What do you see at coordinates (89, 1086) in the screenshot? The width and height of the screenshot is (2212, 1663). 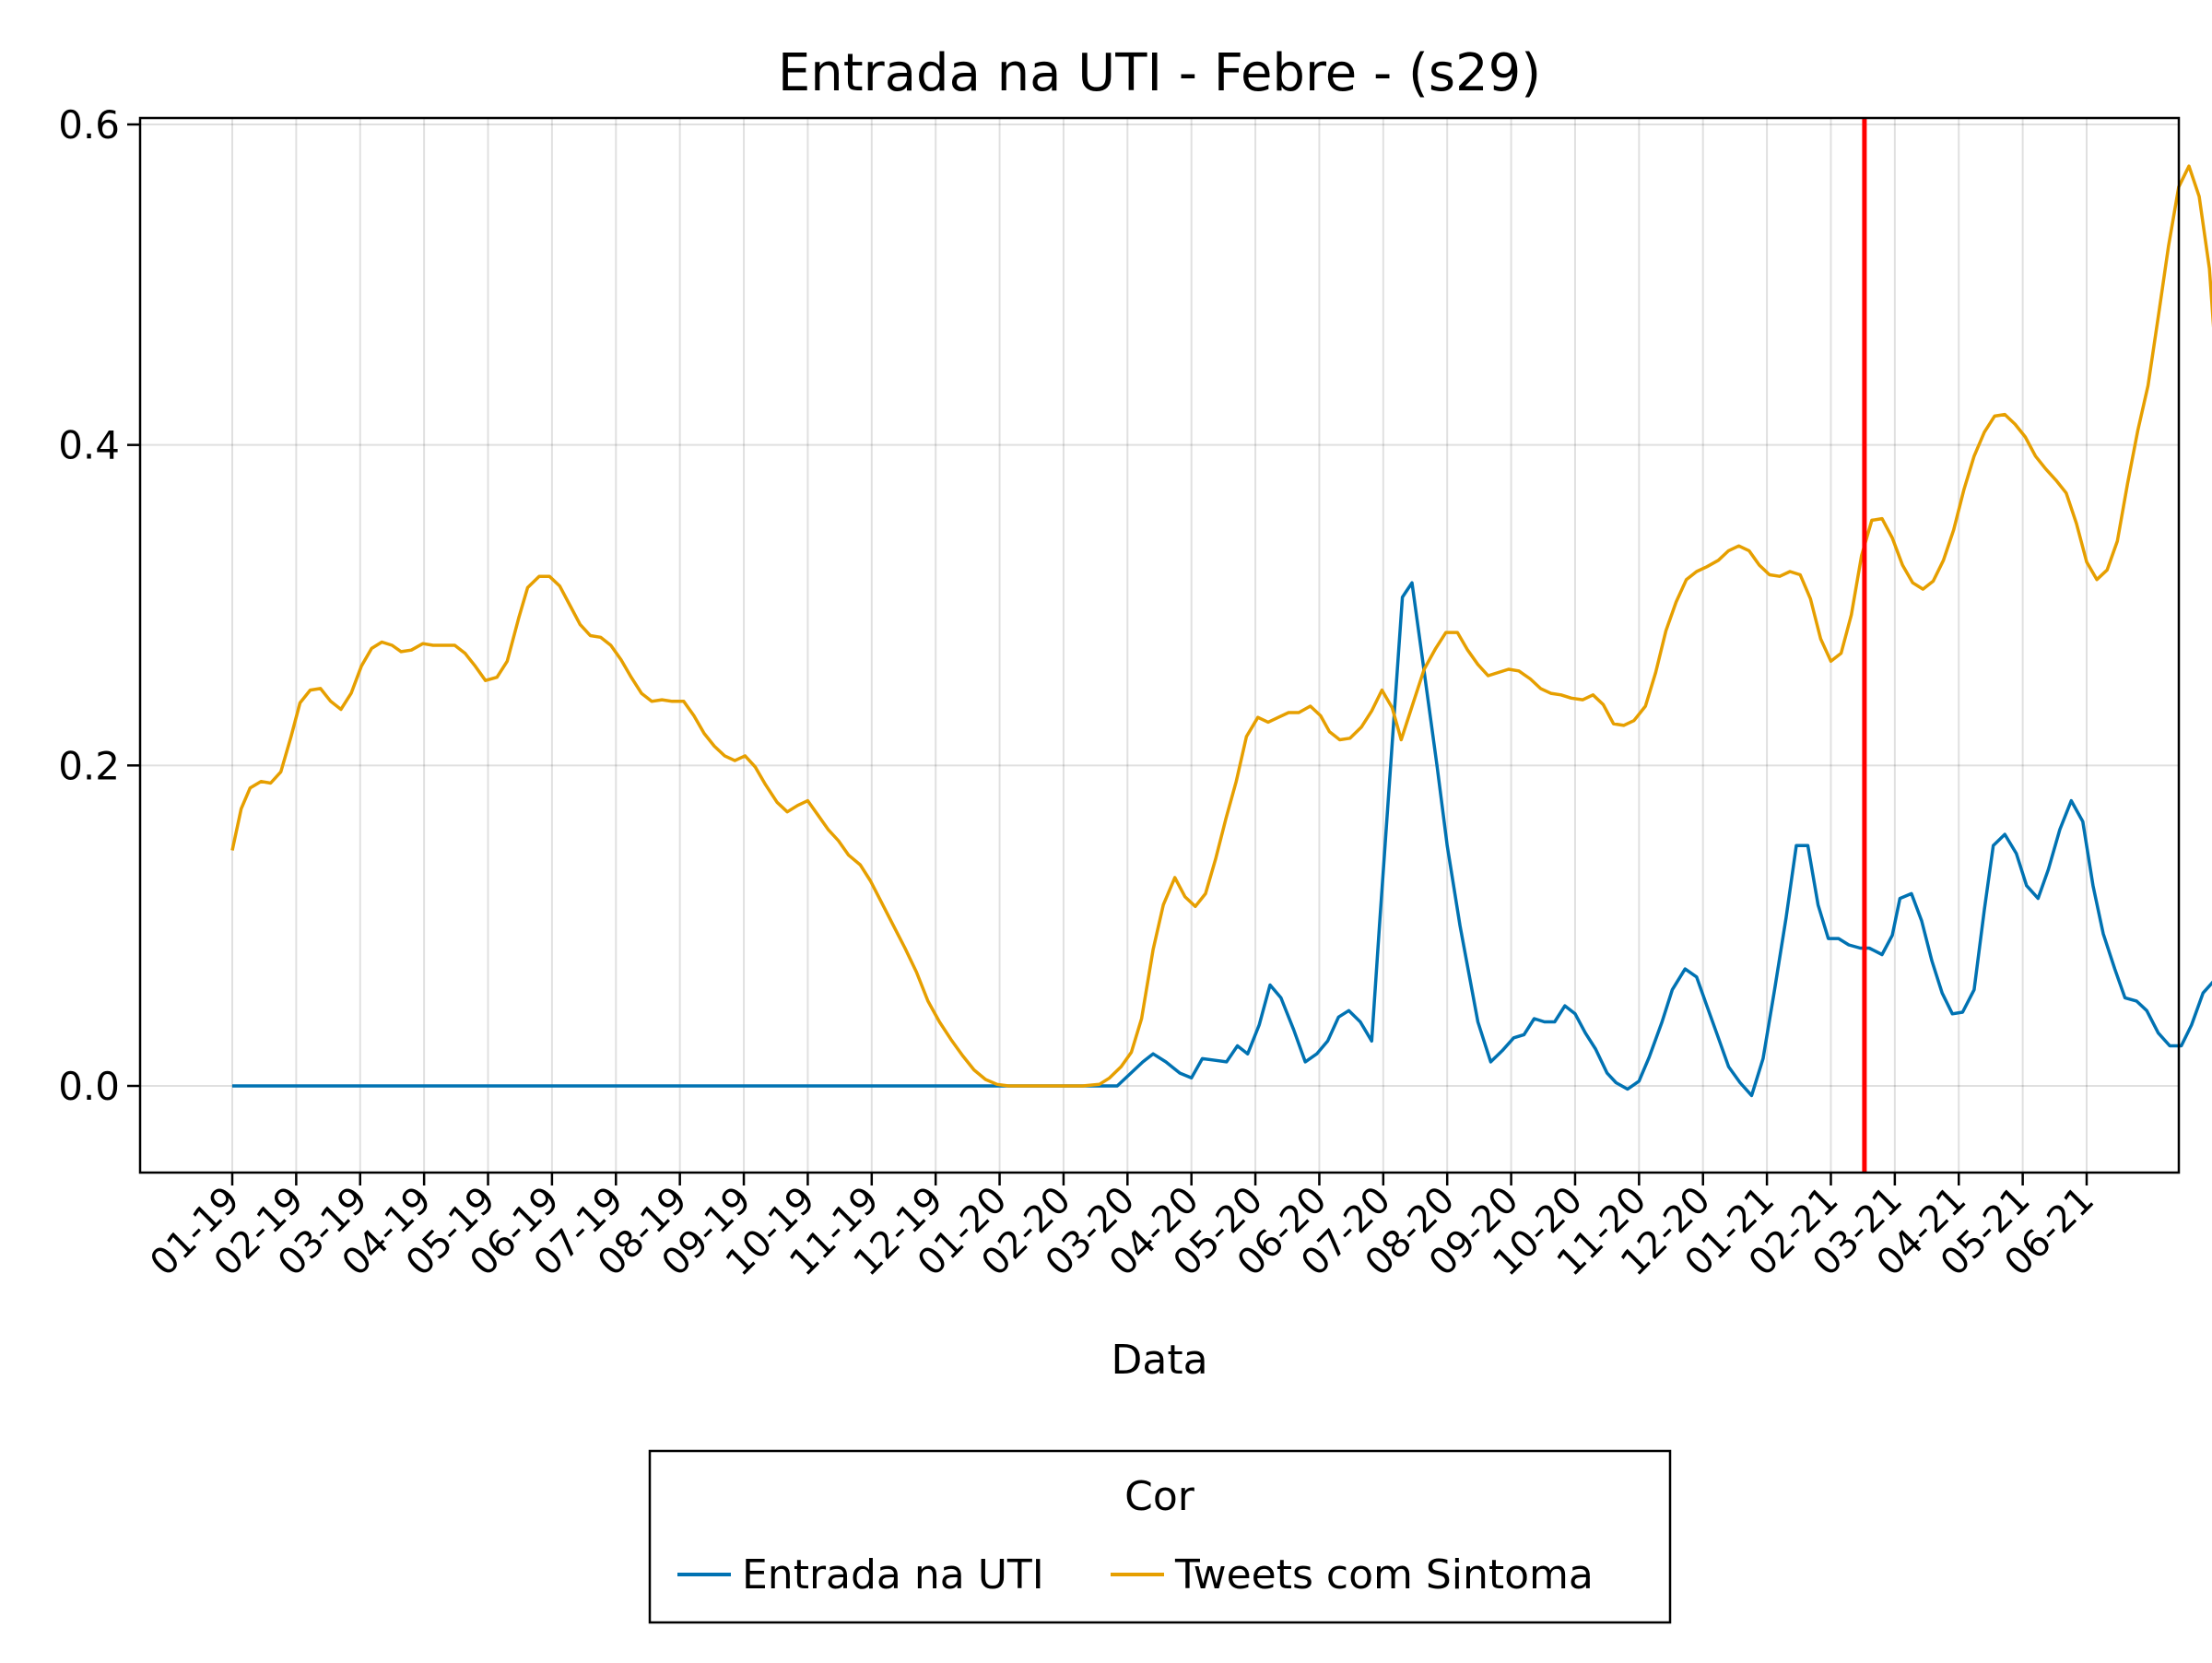 I see `y-tick-label: 0.0` at bounding box center [89, 1086].